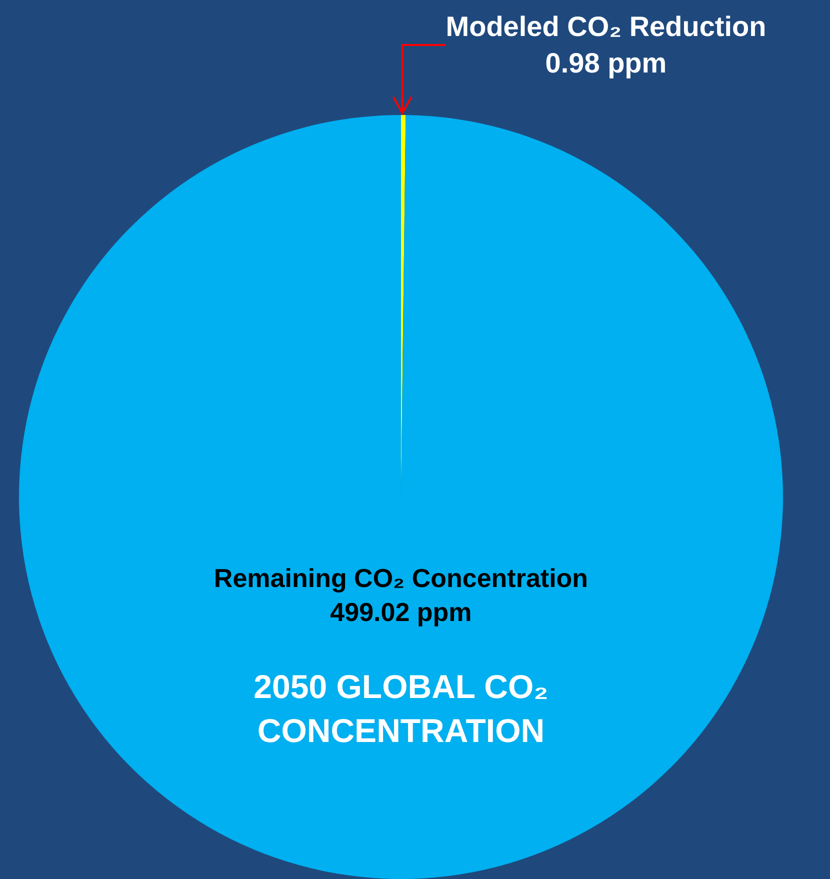  Describe the element at coordinates (401, 578) in the screenshot. I see `slice-label: Remaining CO₂ Concentration` at that location.